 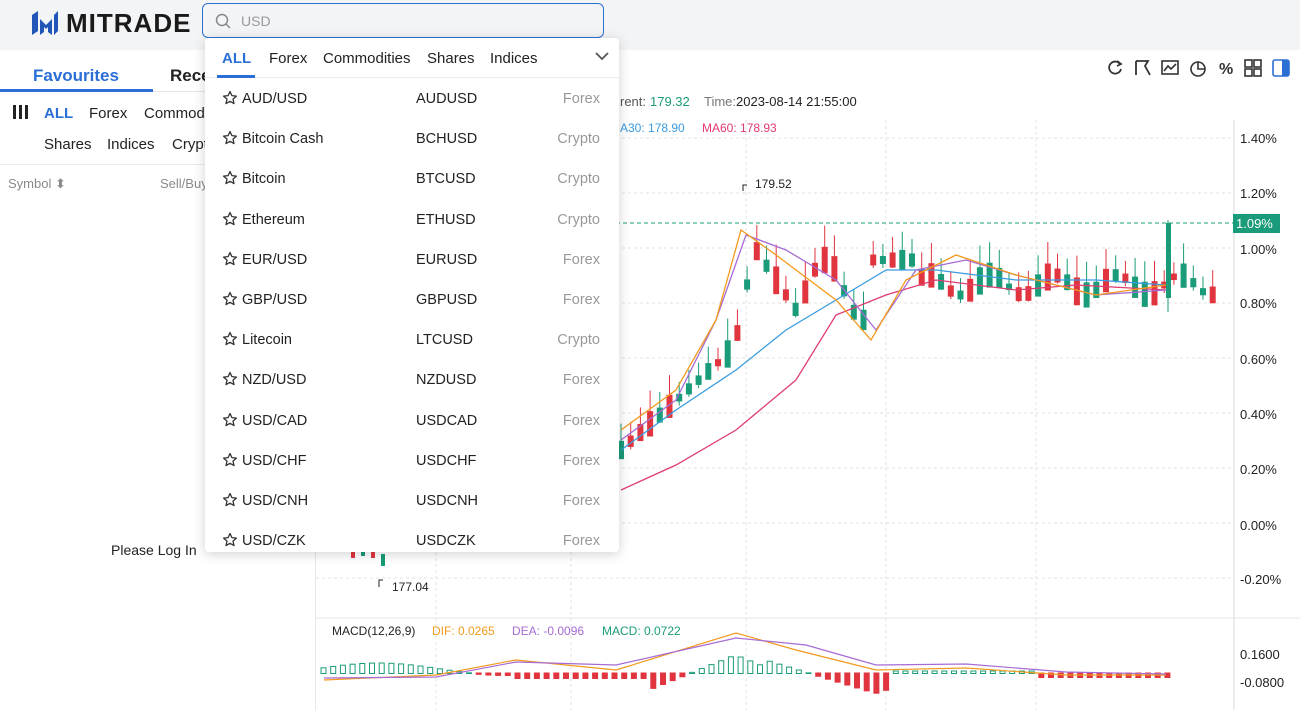 What do you see at coordinates (602, 56) in the screenshot?
I see `chevron-down-icon` at bounding box center [602, 56].